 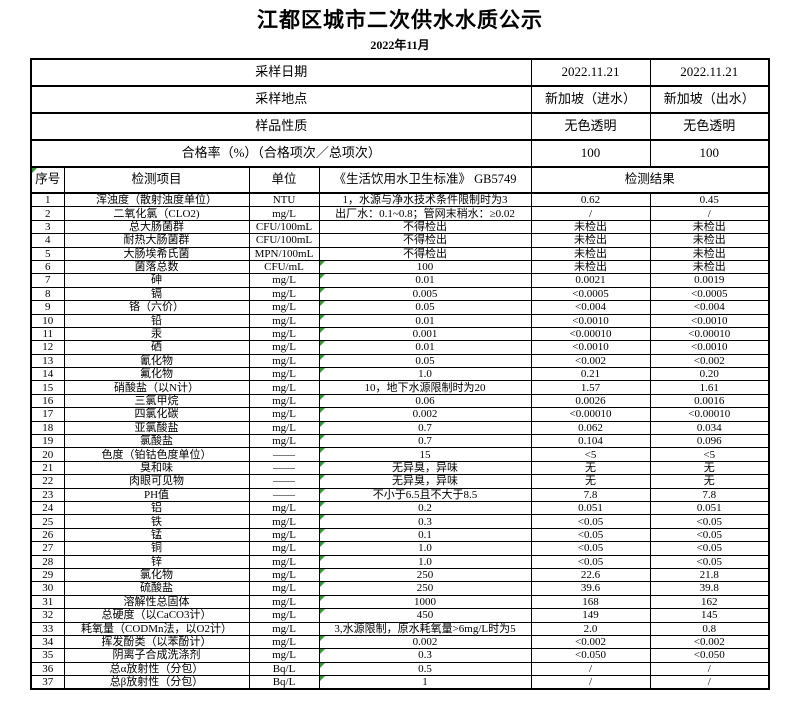 What do you see at coordinates (590, 548) in the screenshot?
I see `row-result-inlet: <0.05` at bounding box center [590, 548].